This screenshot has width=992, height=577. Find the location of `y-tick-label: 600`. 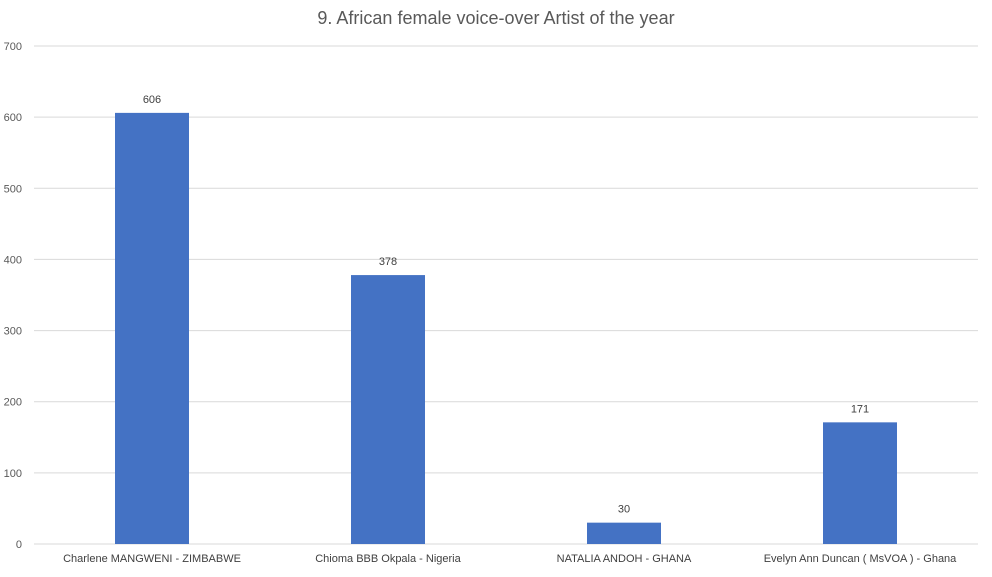

y-tick-label: 600 is located at coordinates (13, 118).